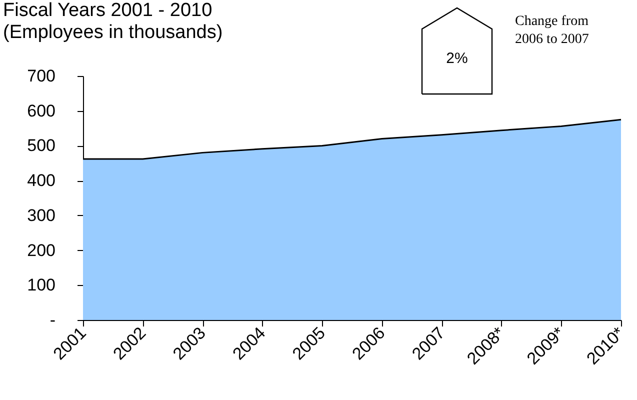 Image resolution: width=637 pixels, height=400 pixels. Describe the element at coordinates (41, 250) in the screenshot. I see `y-tick-label: 200` at that location.